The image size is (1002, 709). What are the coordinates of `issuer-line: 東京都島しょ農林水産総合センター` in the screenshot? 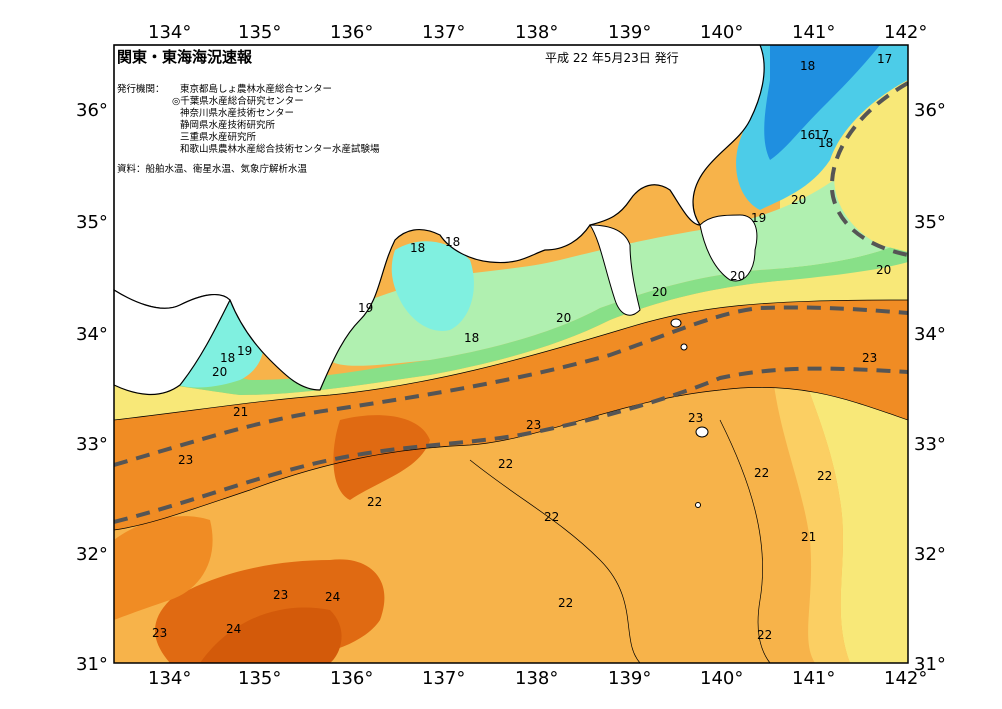 It's located at (256, 89).